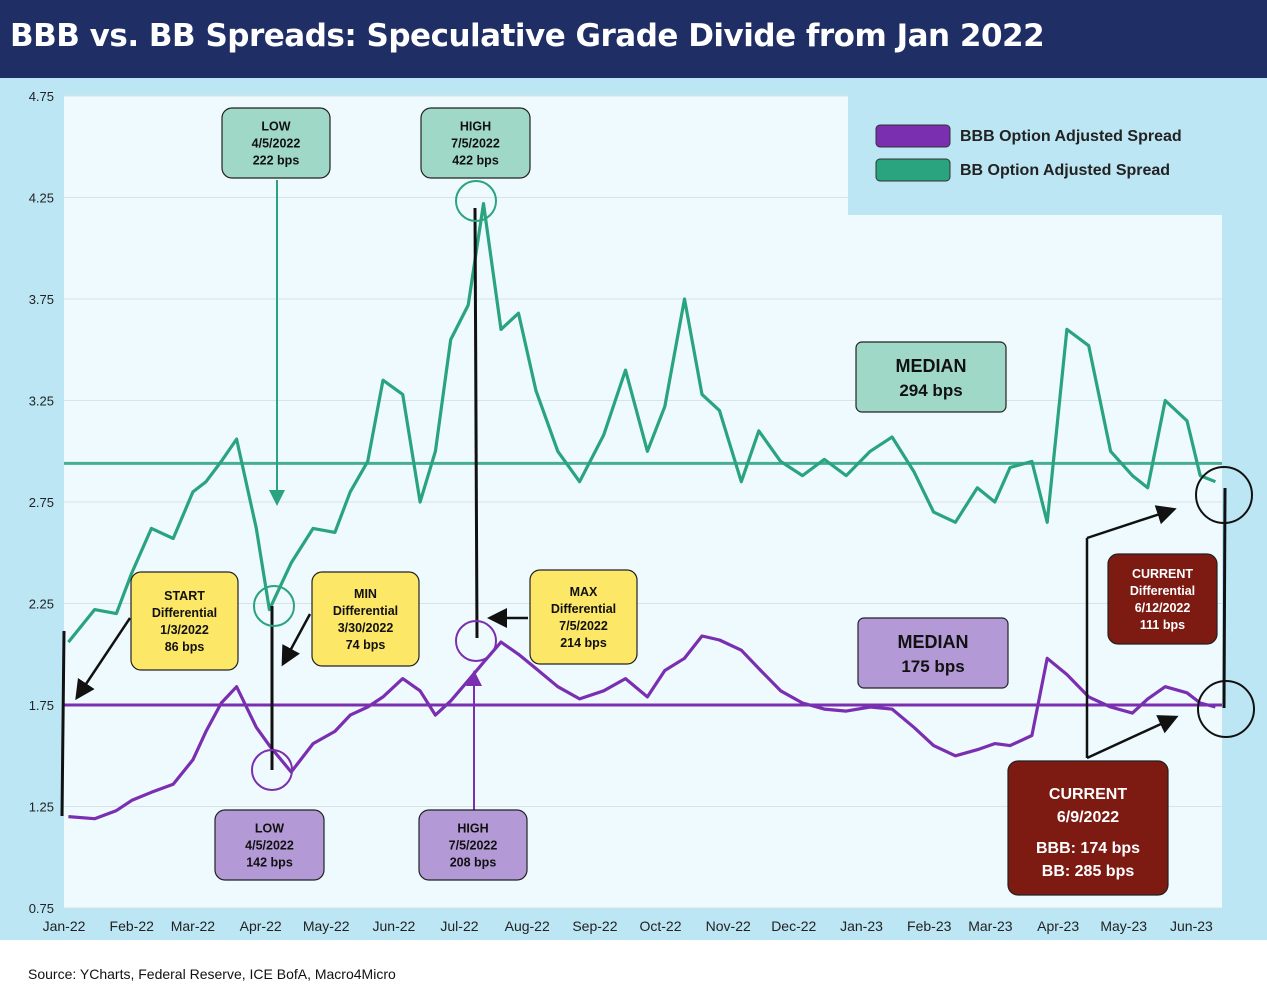 This screenshot has height=1000, width=1267. What do you see at coordinates (193, 926) in the screenshot?
I see `x-tick-label: Mar-22` at bounding box center [193, 926].